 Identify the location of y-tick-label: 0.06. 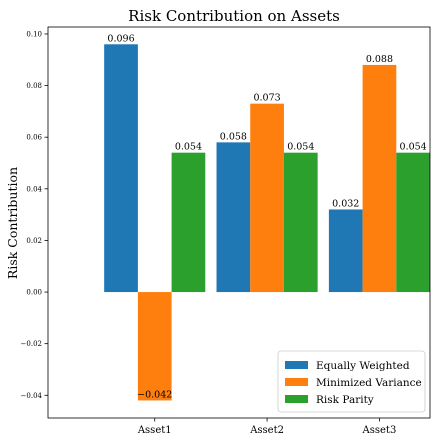
(34, 138).